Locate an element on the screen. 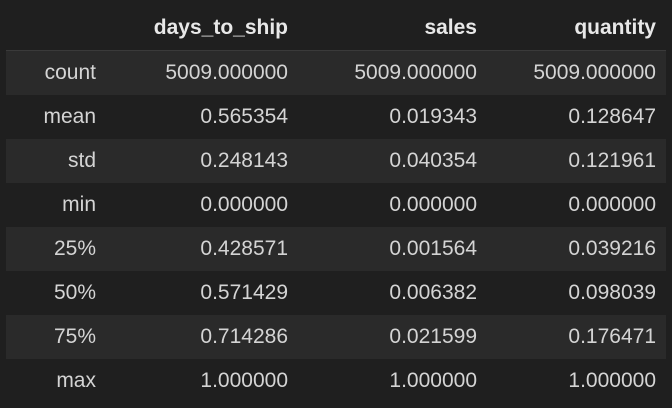 This screenshot has height=408, width=672. column-header-quantity: quantity is located at coordinates (576, 28).